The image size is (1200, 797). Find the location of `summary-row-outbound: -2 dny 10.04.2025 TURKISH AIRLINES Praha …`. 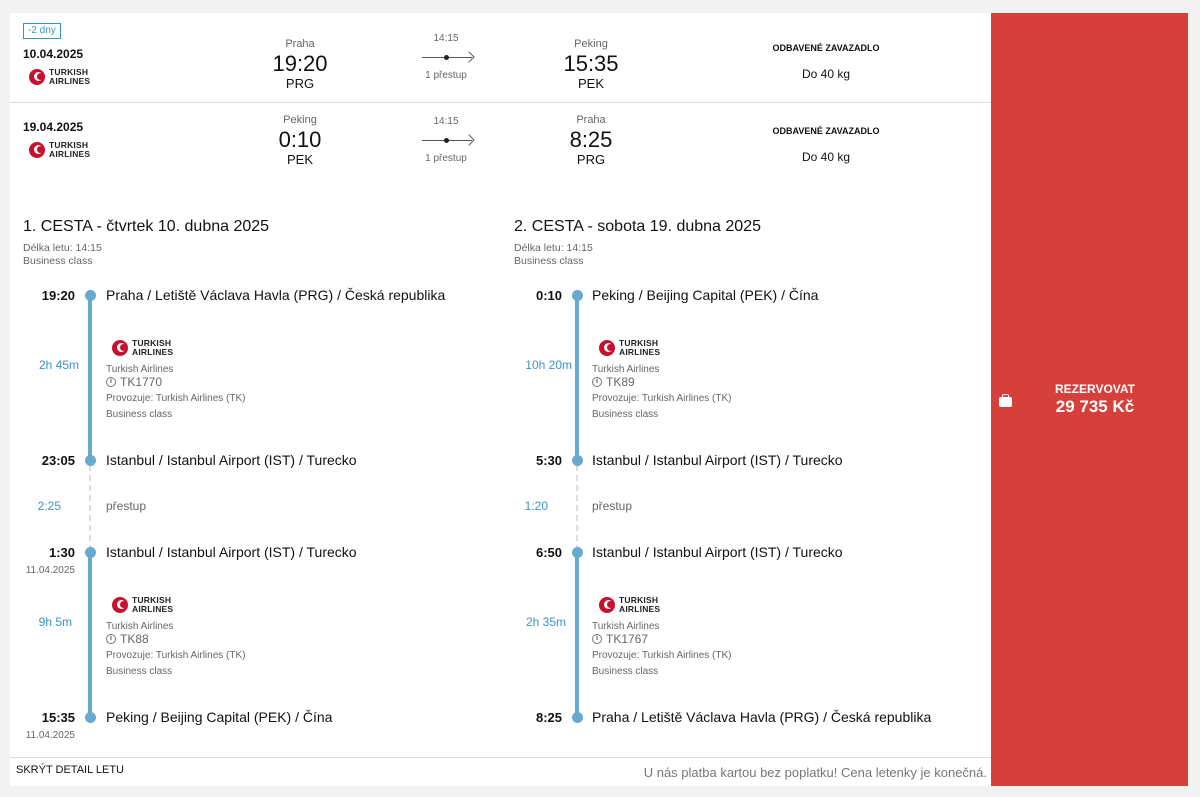

summary-row-outbound: -2 dny 10.04.2025 TURKISH AIRLINES Praha … is located at coordinates (500, 58).